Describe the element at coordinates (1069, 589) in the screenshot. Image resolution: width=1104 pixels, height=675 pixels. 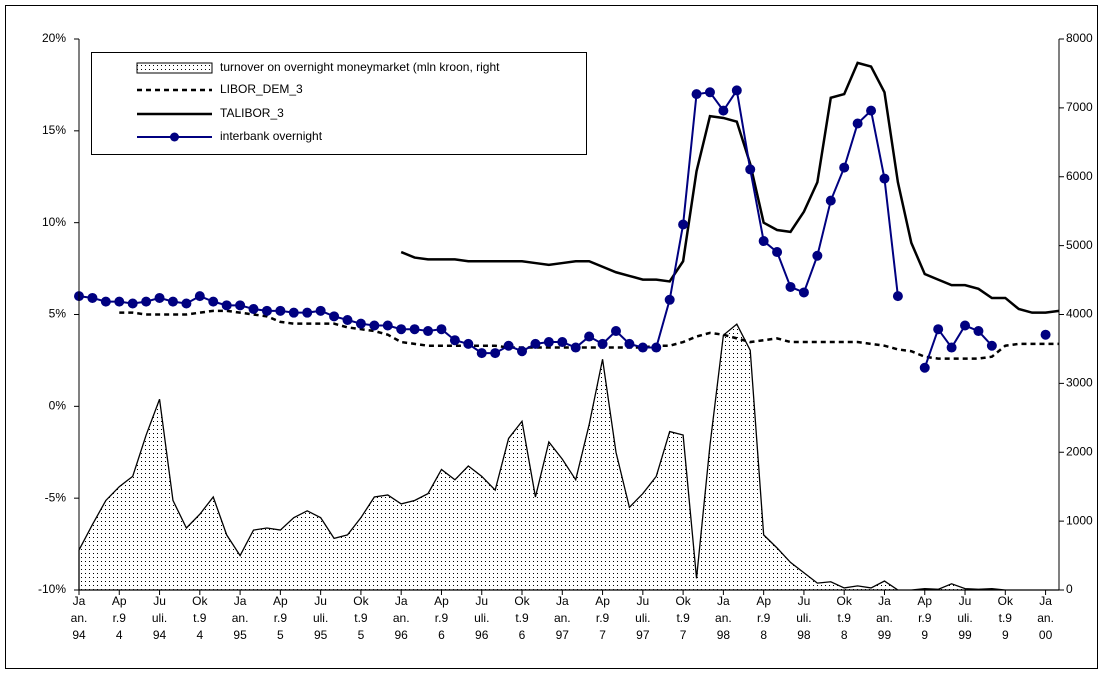
I see `y2-tick-label: 0` at that location.